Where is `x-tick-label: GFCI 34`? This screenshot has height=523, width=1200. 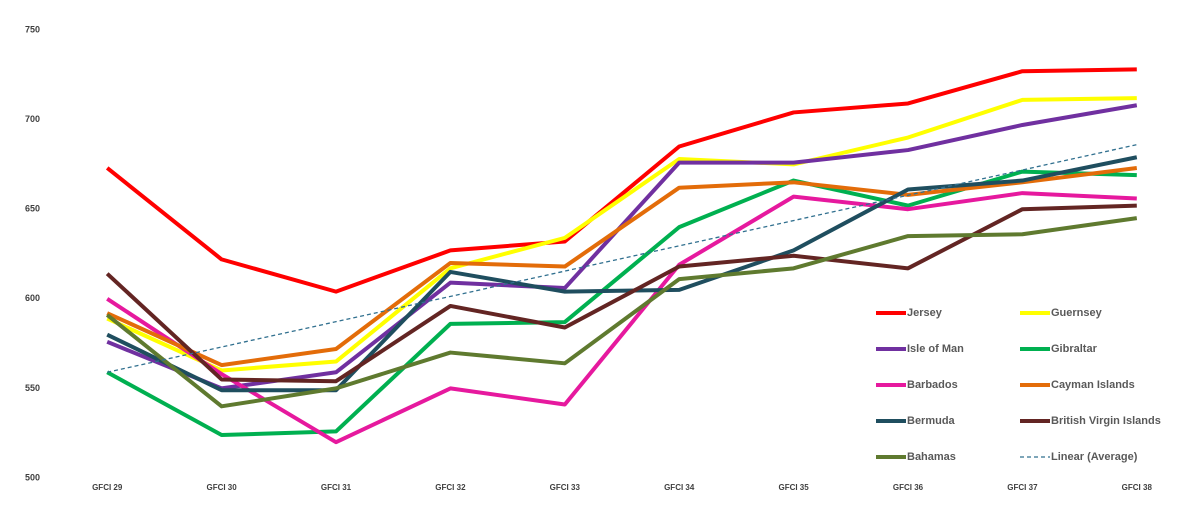 x-tick-label: GFCI 34 is located at coordinates (679, 487).